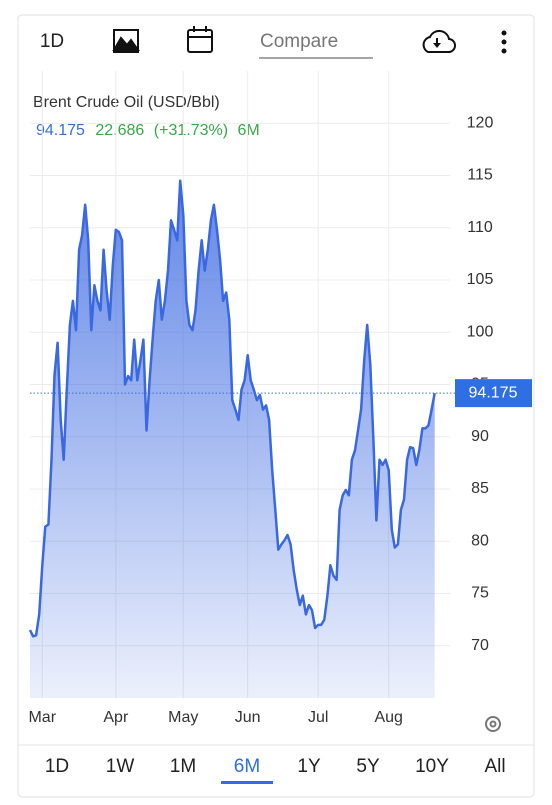 The height and width of the screenshot is (805, 552). Describe the element at coordinates (504, 42) in the screenshot. I see `more-menu` at that location.